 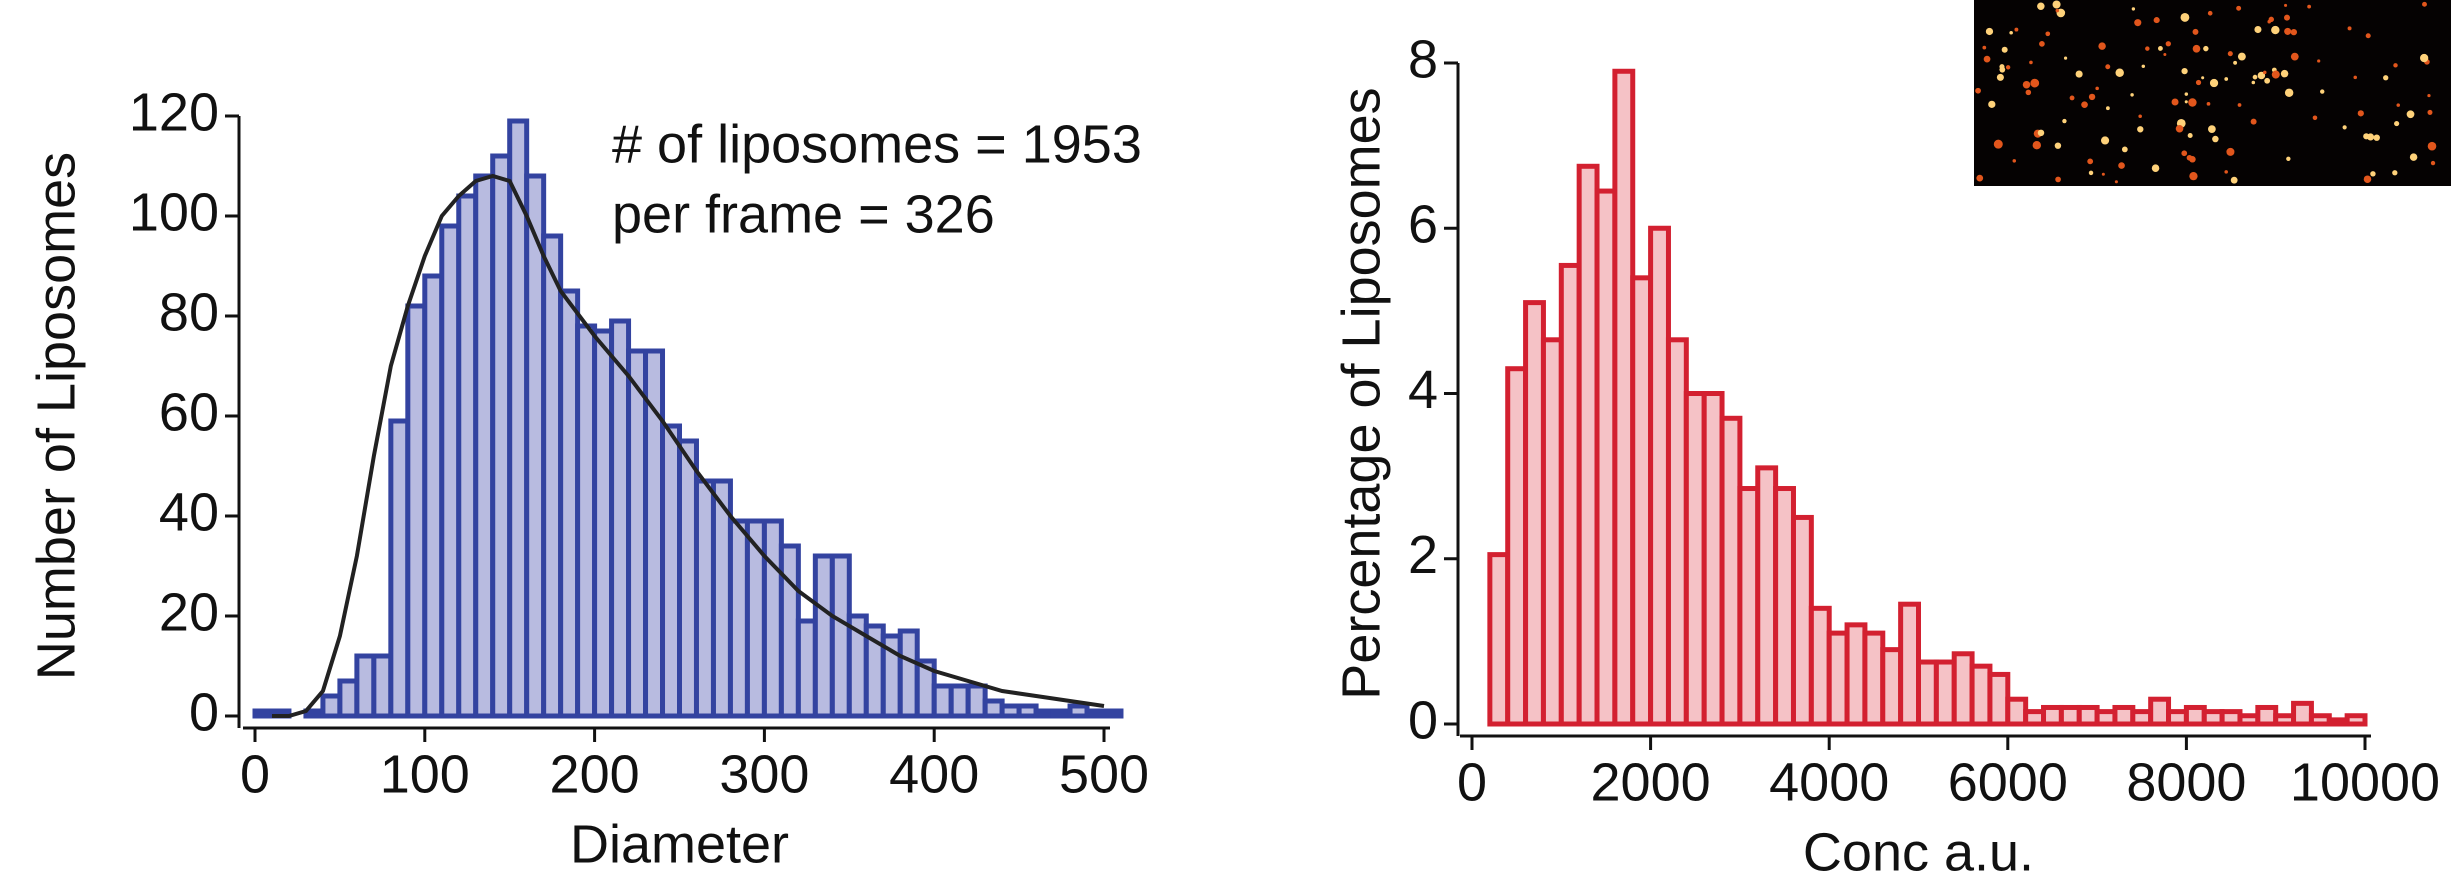 What do you see at coordinates (877, 144) in the screenshot?
I see `annotation: # of liposomes = 1953` at bounding box center [877, 144].